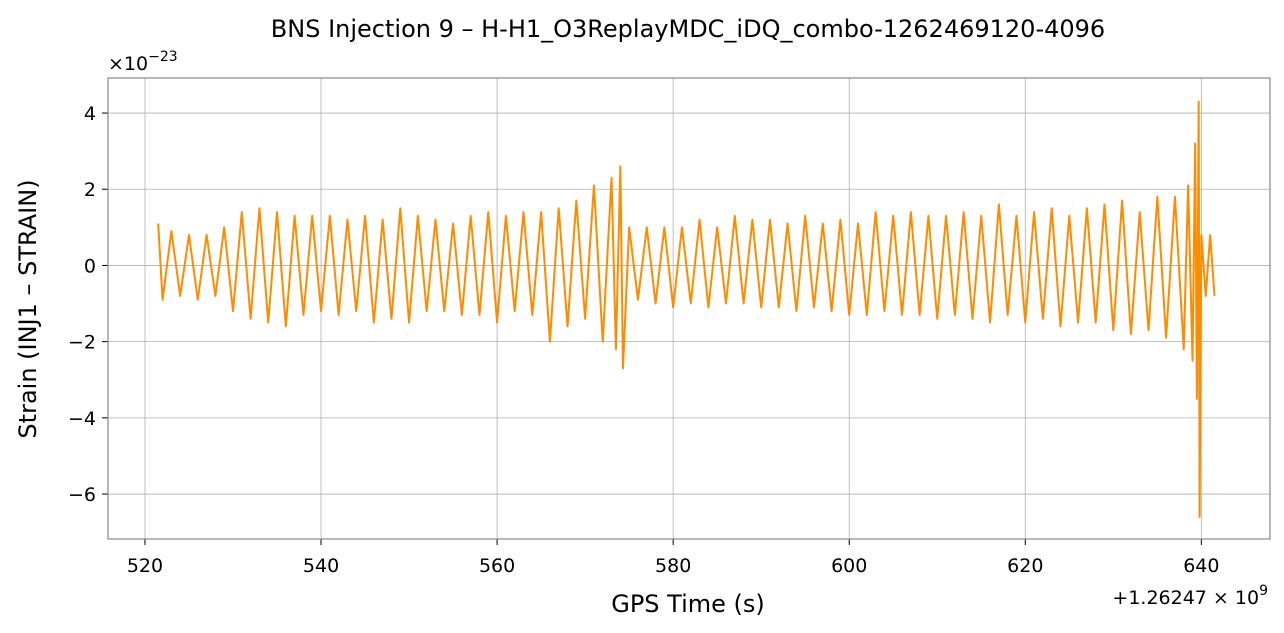  I want to click on y-tick-label: −4, so click(82, 419).